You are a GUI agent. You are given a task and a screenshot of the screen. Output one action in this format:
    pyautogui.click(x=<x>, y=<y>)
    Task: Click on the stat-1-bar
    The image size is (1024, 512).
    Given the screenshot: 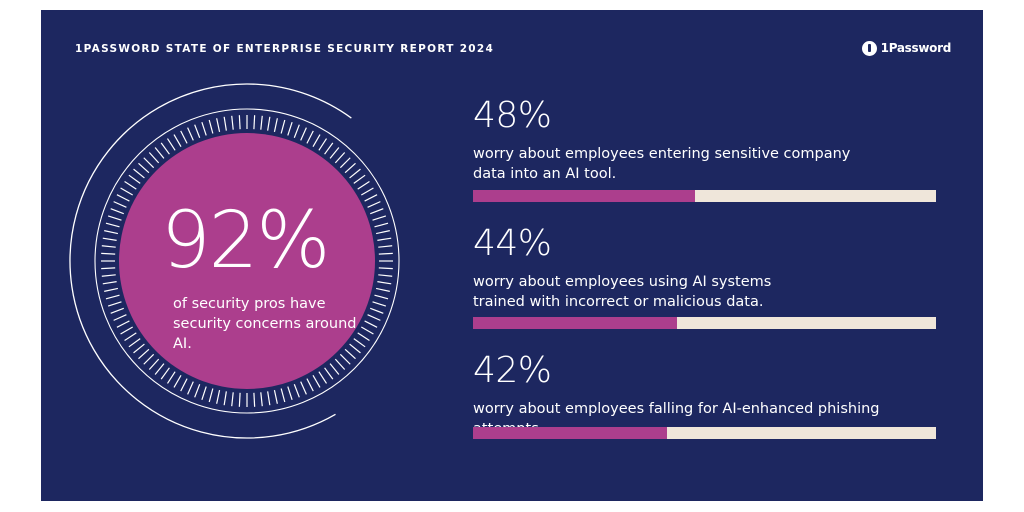 What is the action you would take?
    pyautogui.click(x=704, y=196)
    